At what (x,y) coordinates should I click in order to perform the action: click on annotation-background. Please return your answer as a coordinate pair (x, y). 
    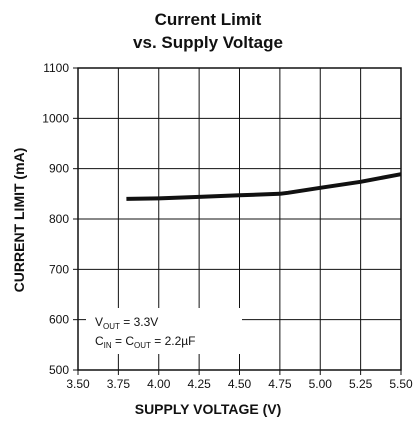
    Looking at the image, I should click on (164, 331).